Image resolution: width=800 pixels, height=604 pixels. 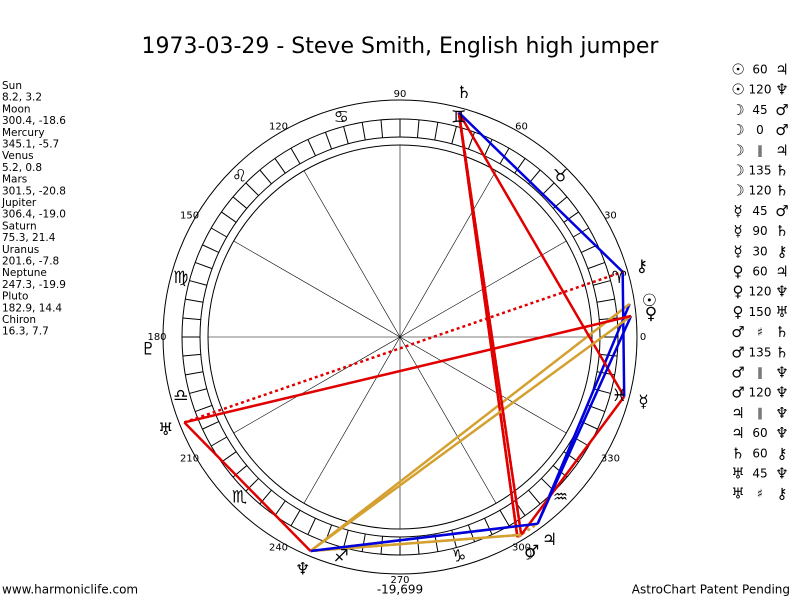 I want to click on aspect-to: ♅, so click(x=781, y=312).